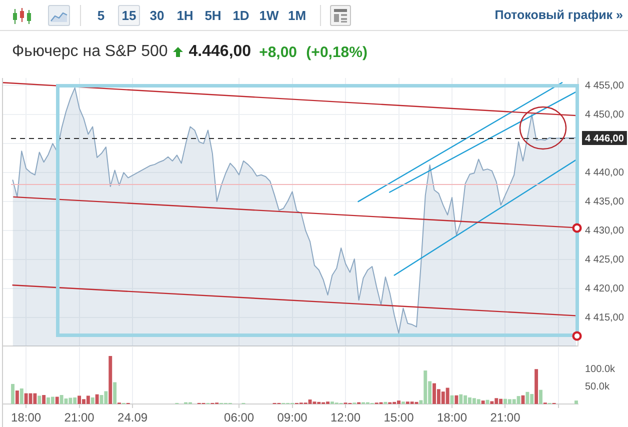  What do you see at coordinates (213, 16) in the screenshot?
I see `text: 5H` at bounding box center [213, 16].